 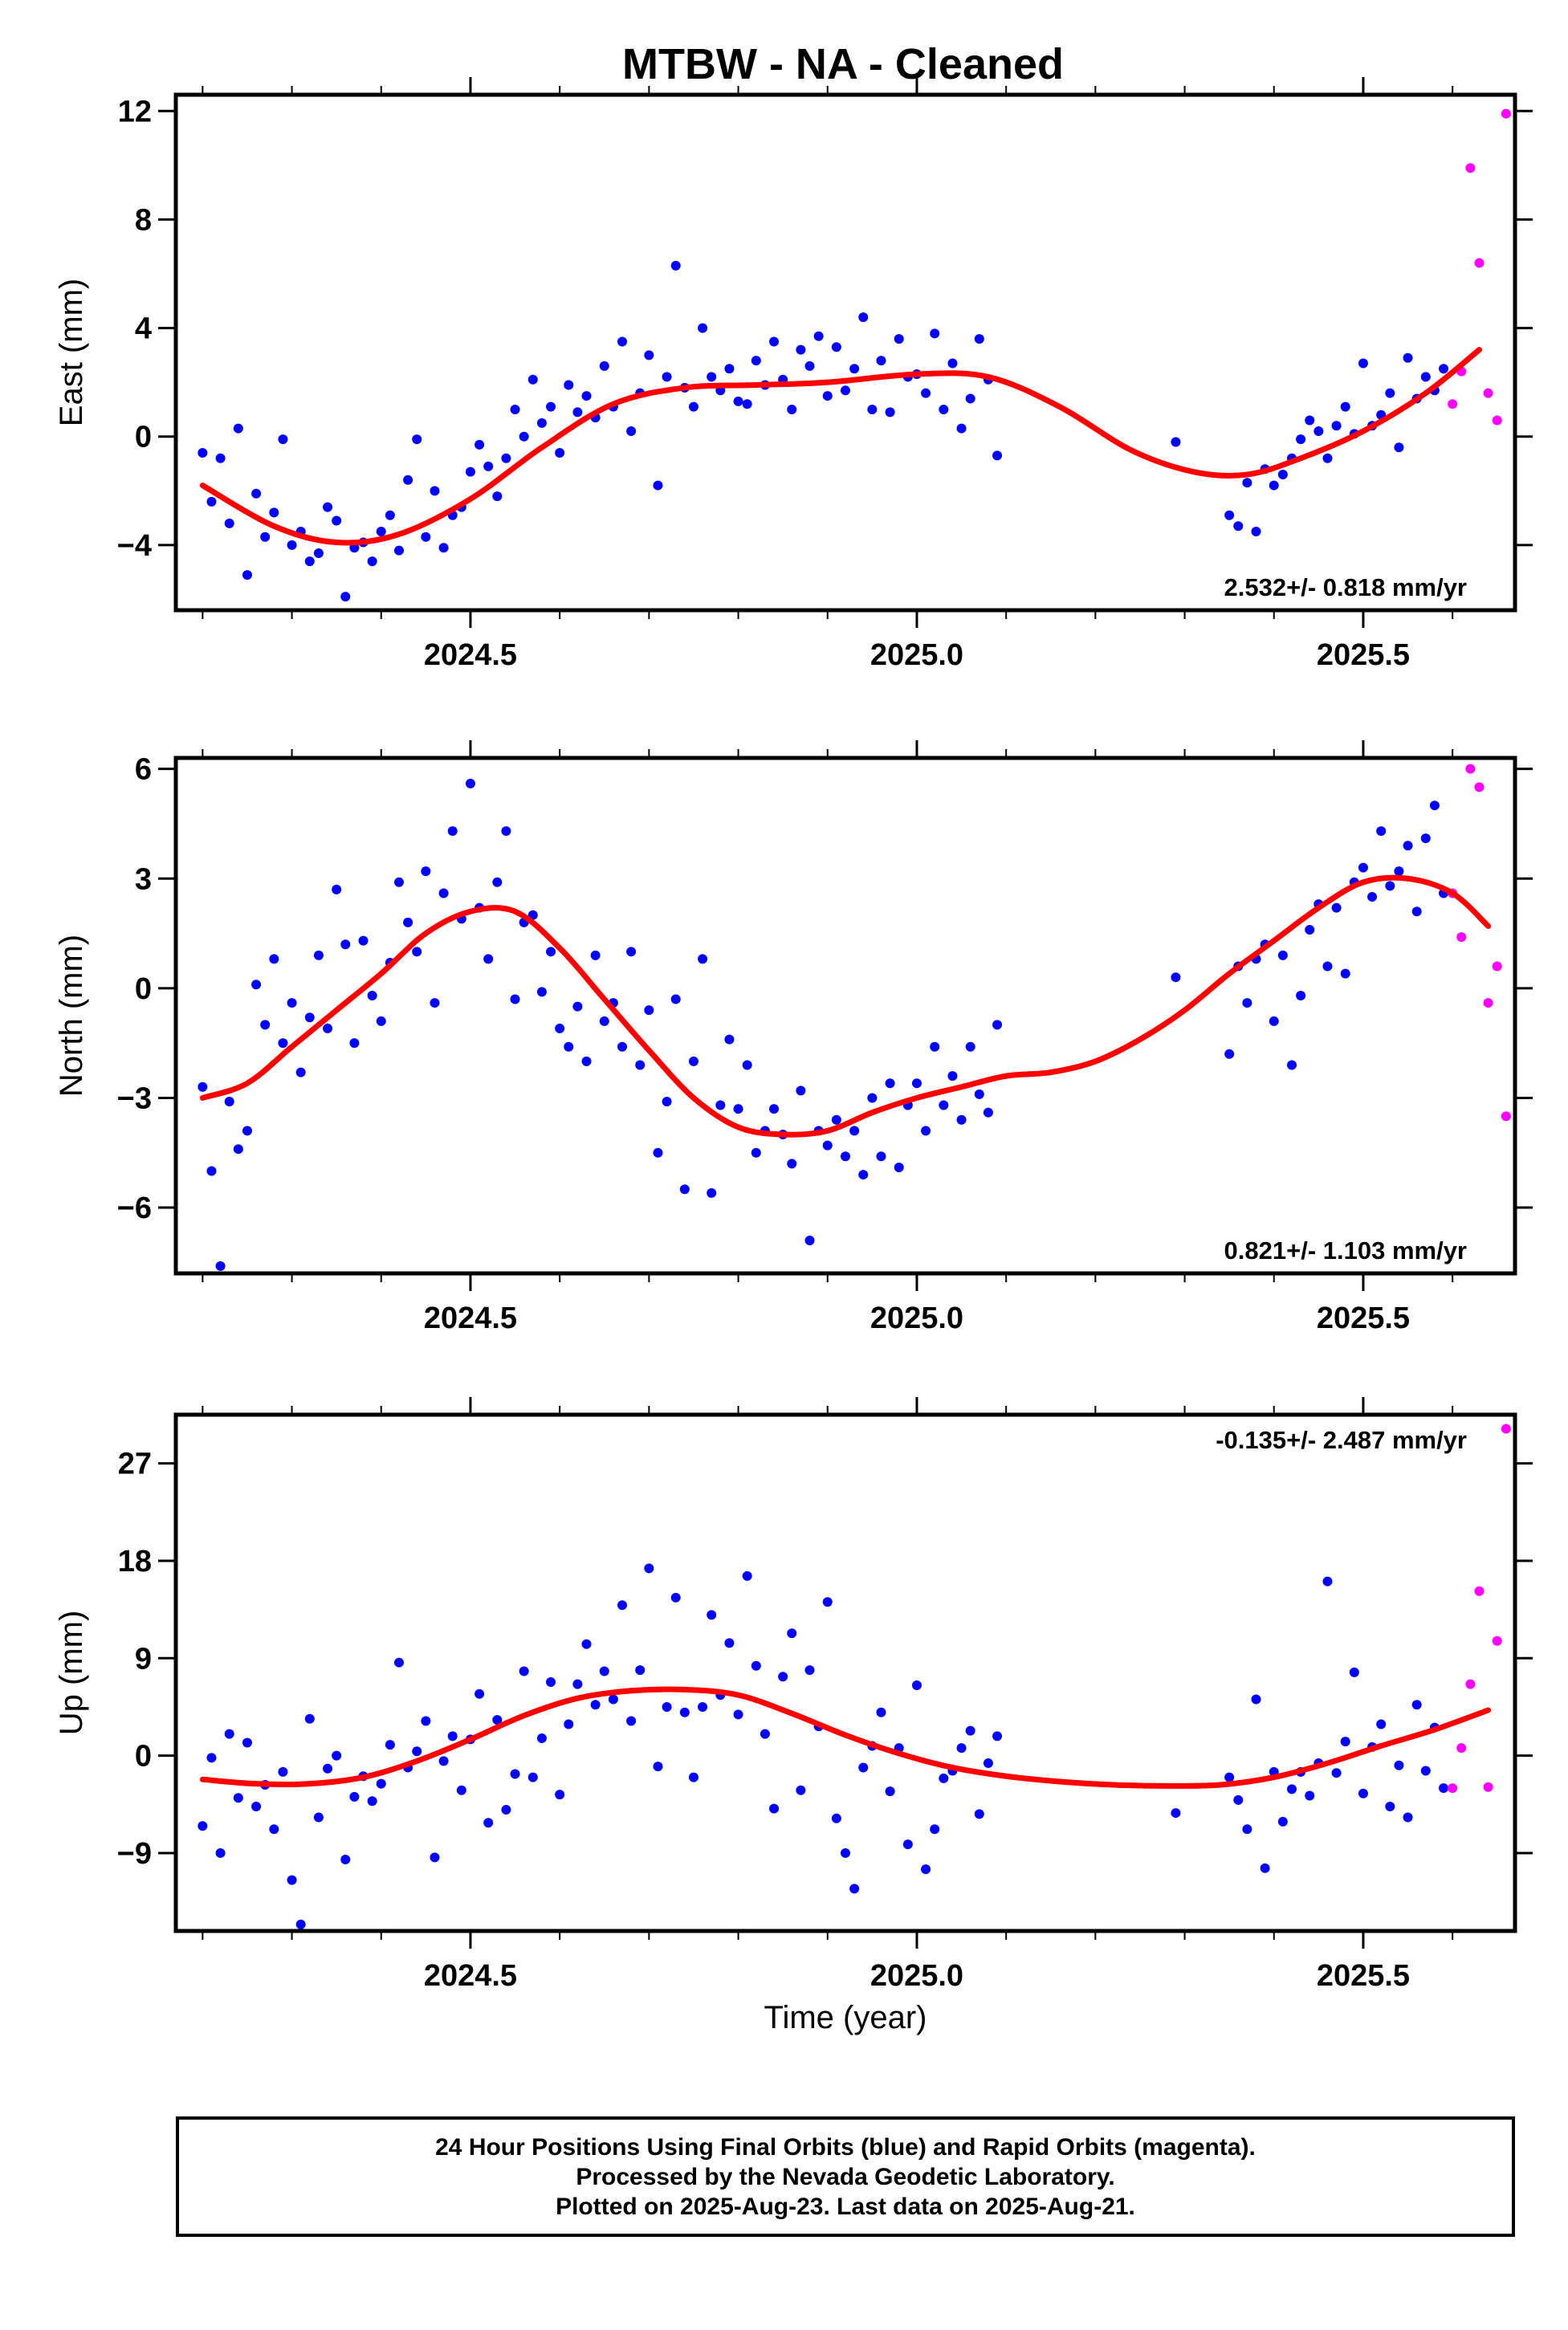 I want to click on east-ytick-label: −4, so click(x=134, y=546).